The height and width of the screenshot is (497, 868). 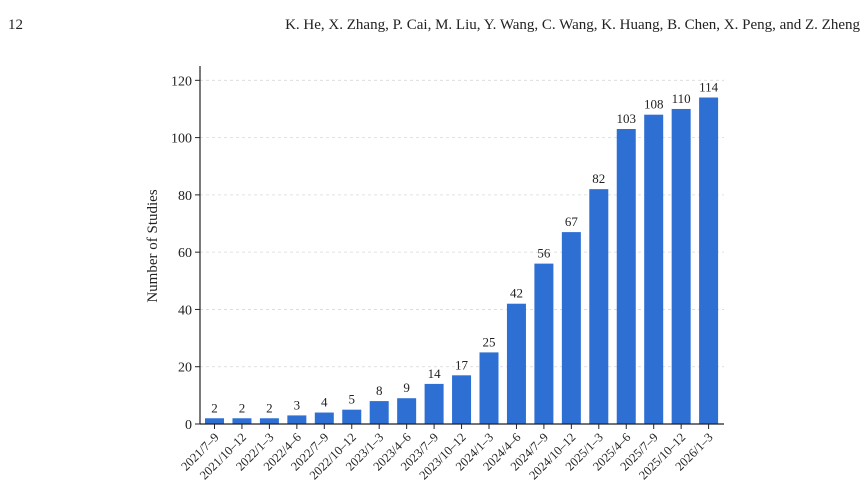 What do you see at coordinates (627, 118) in the screenshot?
I see `bar-value-label: 103` at bounding box center [627, 118].